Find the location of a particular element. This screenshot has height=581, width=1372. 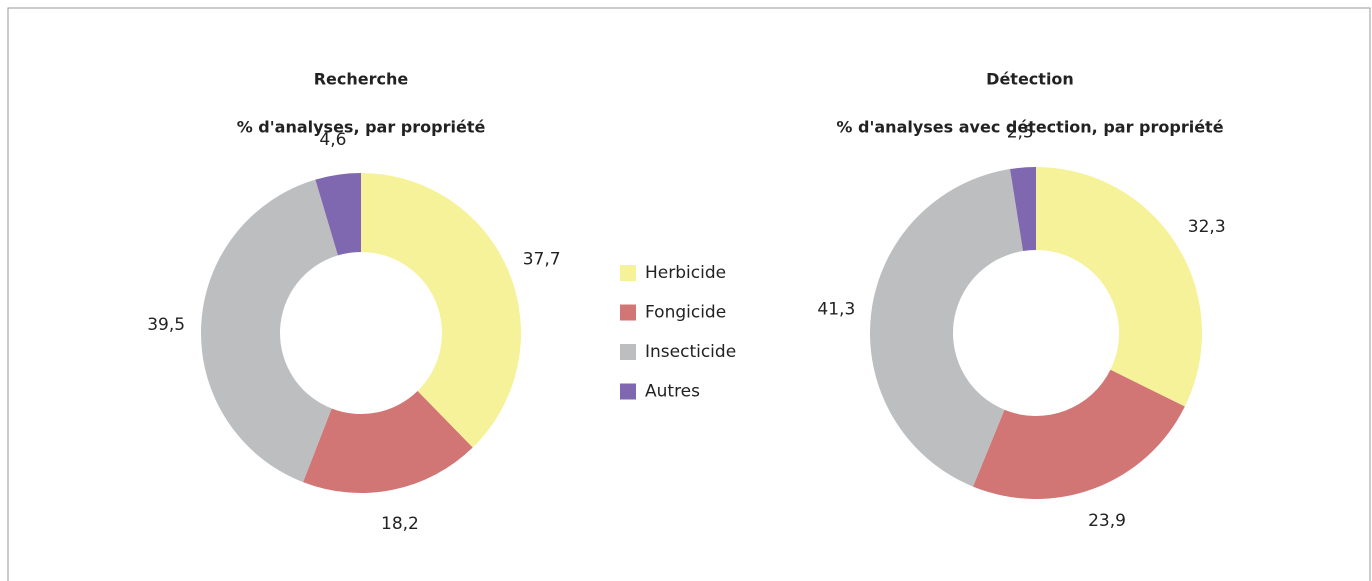

chart-title: Recherche is located at coordinates (361, 79).